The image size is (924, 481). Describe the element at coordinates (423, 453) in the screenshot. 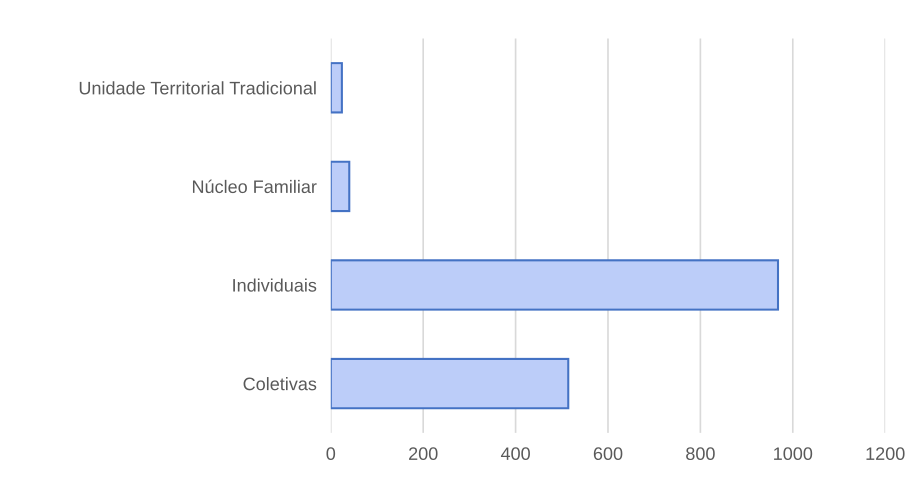

I see `x-tick-label: 200` at that location.